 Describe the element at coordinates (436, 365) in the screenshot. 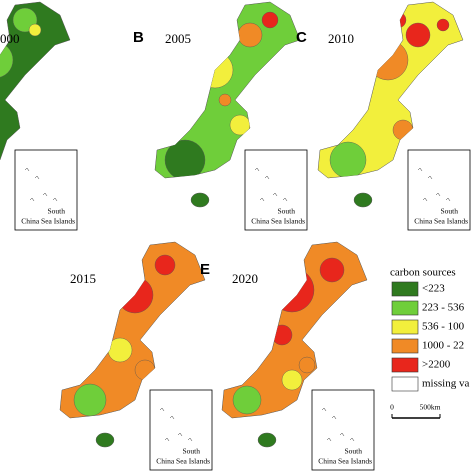

I see `legend-label: >2200` at that location.